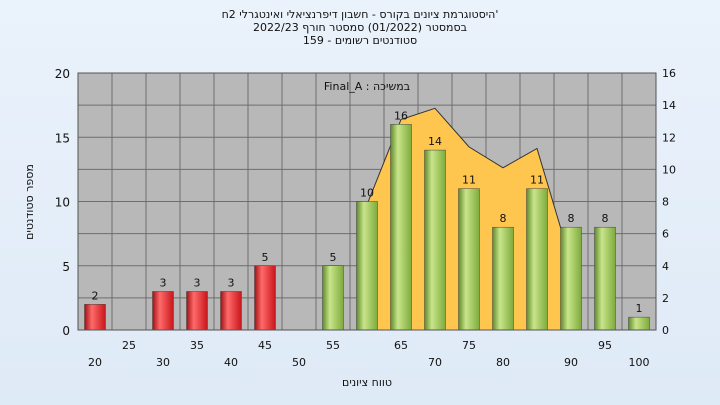  Describe the element at coordinates (197, 345) in the screenshot. I see `x-tick-label: 35` at that location.